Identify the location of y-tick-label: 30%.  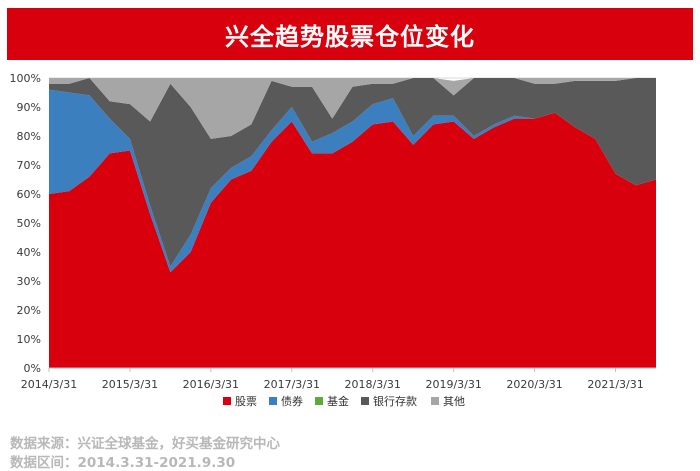
(29, 281).